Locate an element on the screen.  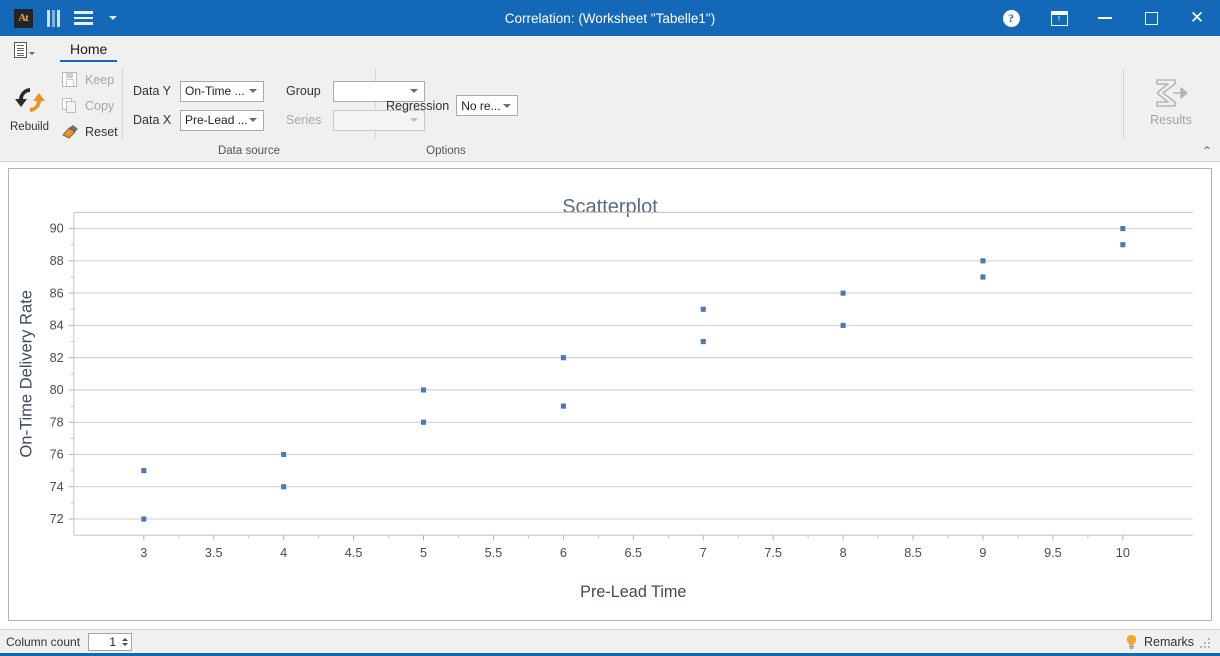
group-label: Group is located at coordinates (303, 91).